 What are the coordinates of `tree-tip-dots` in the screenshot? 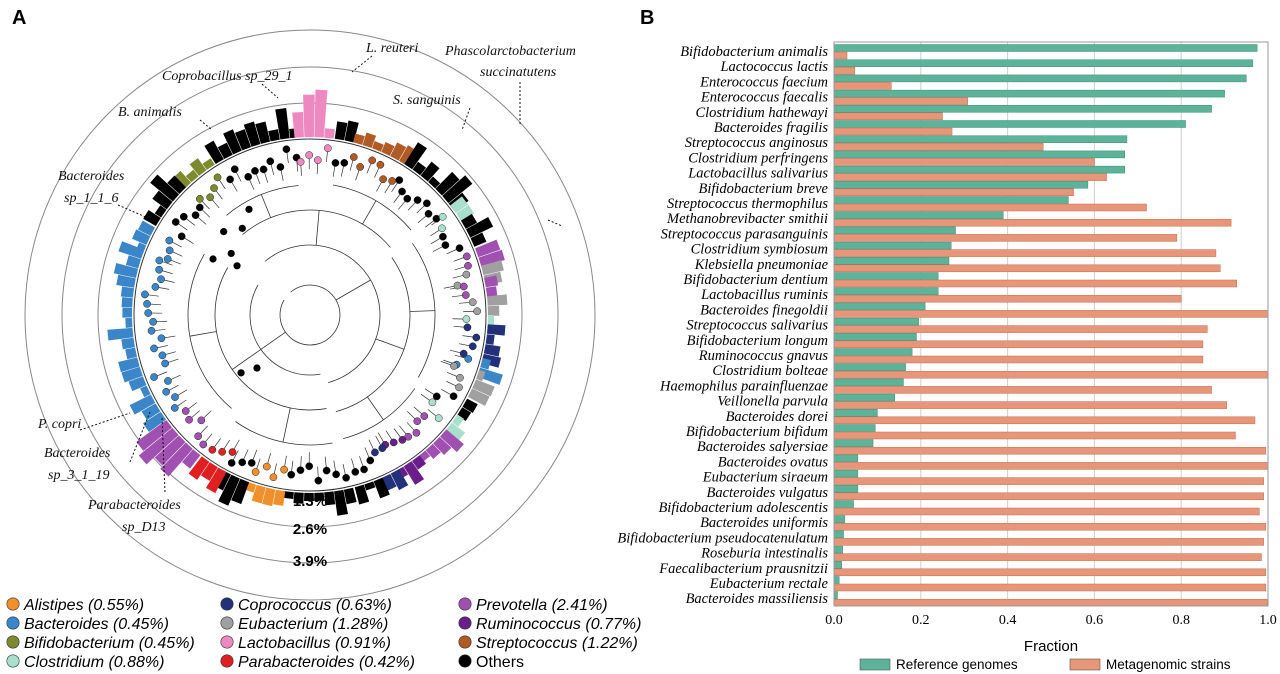 It's located at (311, 314).